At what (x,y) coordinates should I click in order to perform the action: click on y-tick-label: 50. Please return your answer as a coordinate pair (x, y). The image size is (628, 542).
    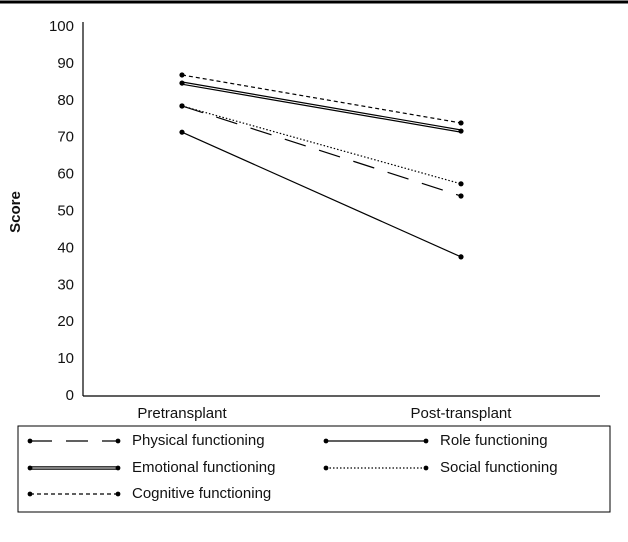
    Looking at the image, I should click on (65, 210).